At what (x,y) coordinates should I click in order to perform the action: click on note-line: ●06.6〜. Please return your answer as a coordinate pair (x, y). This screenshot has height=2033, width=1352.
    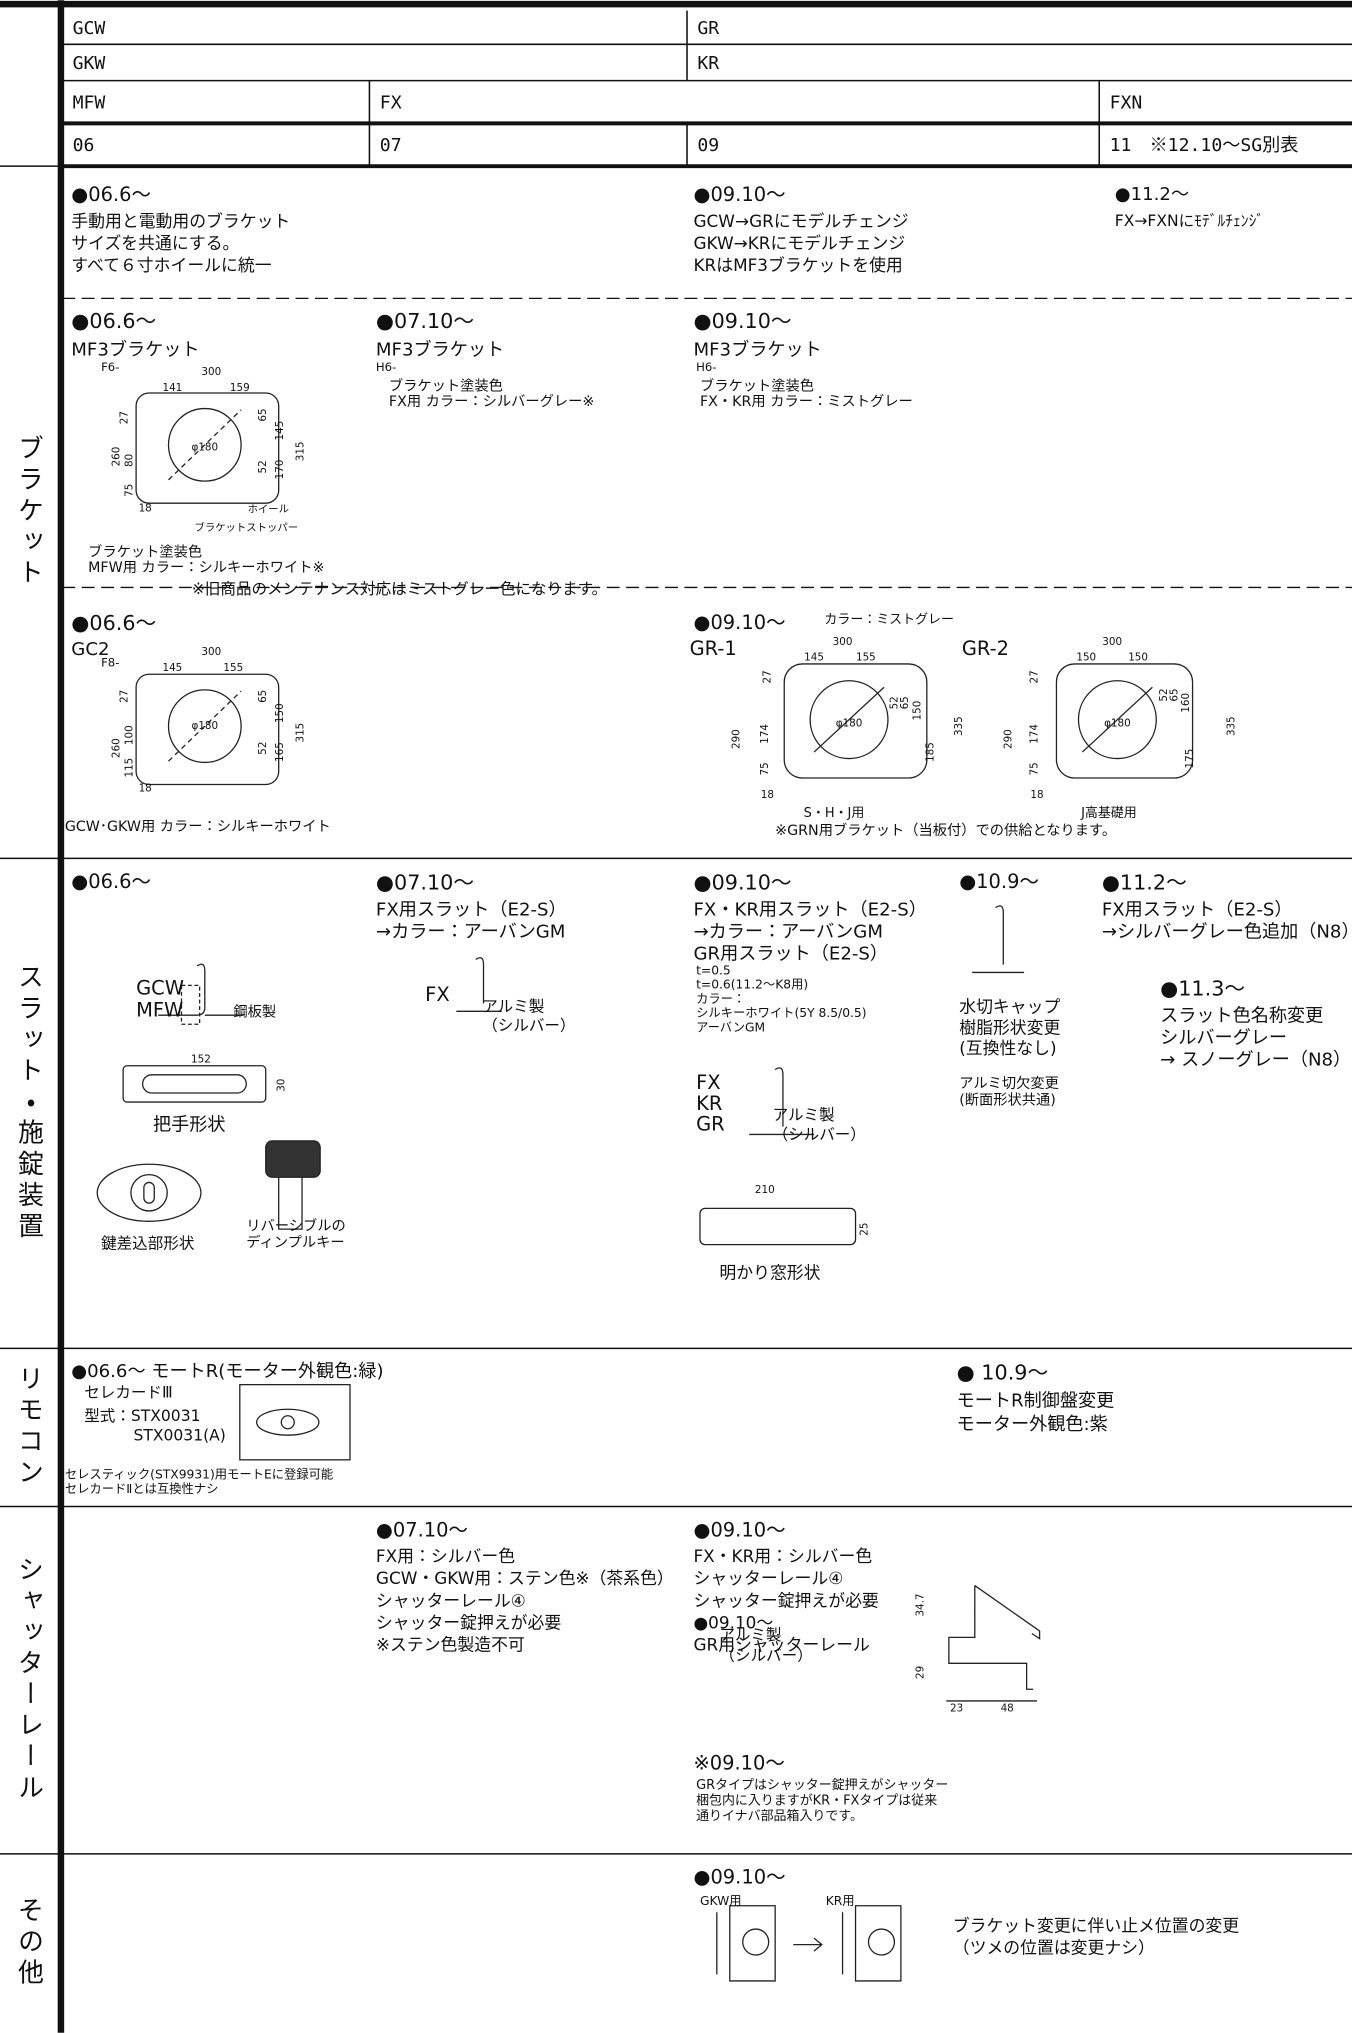
    Looking at the image, I should click on (111, 194).